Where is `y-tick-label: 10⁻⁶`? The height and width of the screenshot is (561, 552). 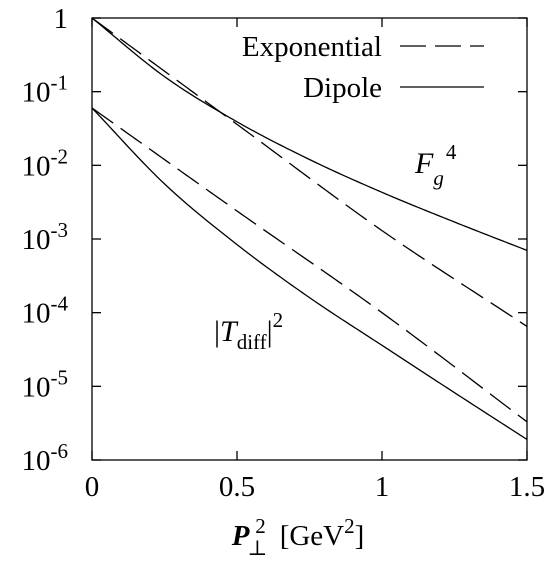 y-tick-label: 10⁻⁶ is located at coordinates (45, 458).